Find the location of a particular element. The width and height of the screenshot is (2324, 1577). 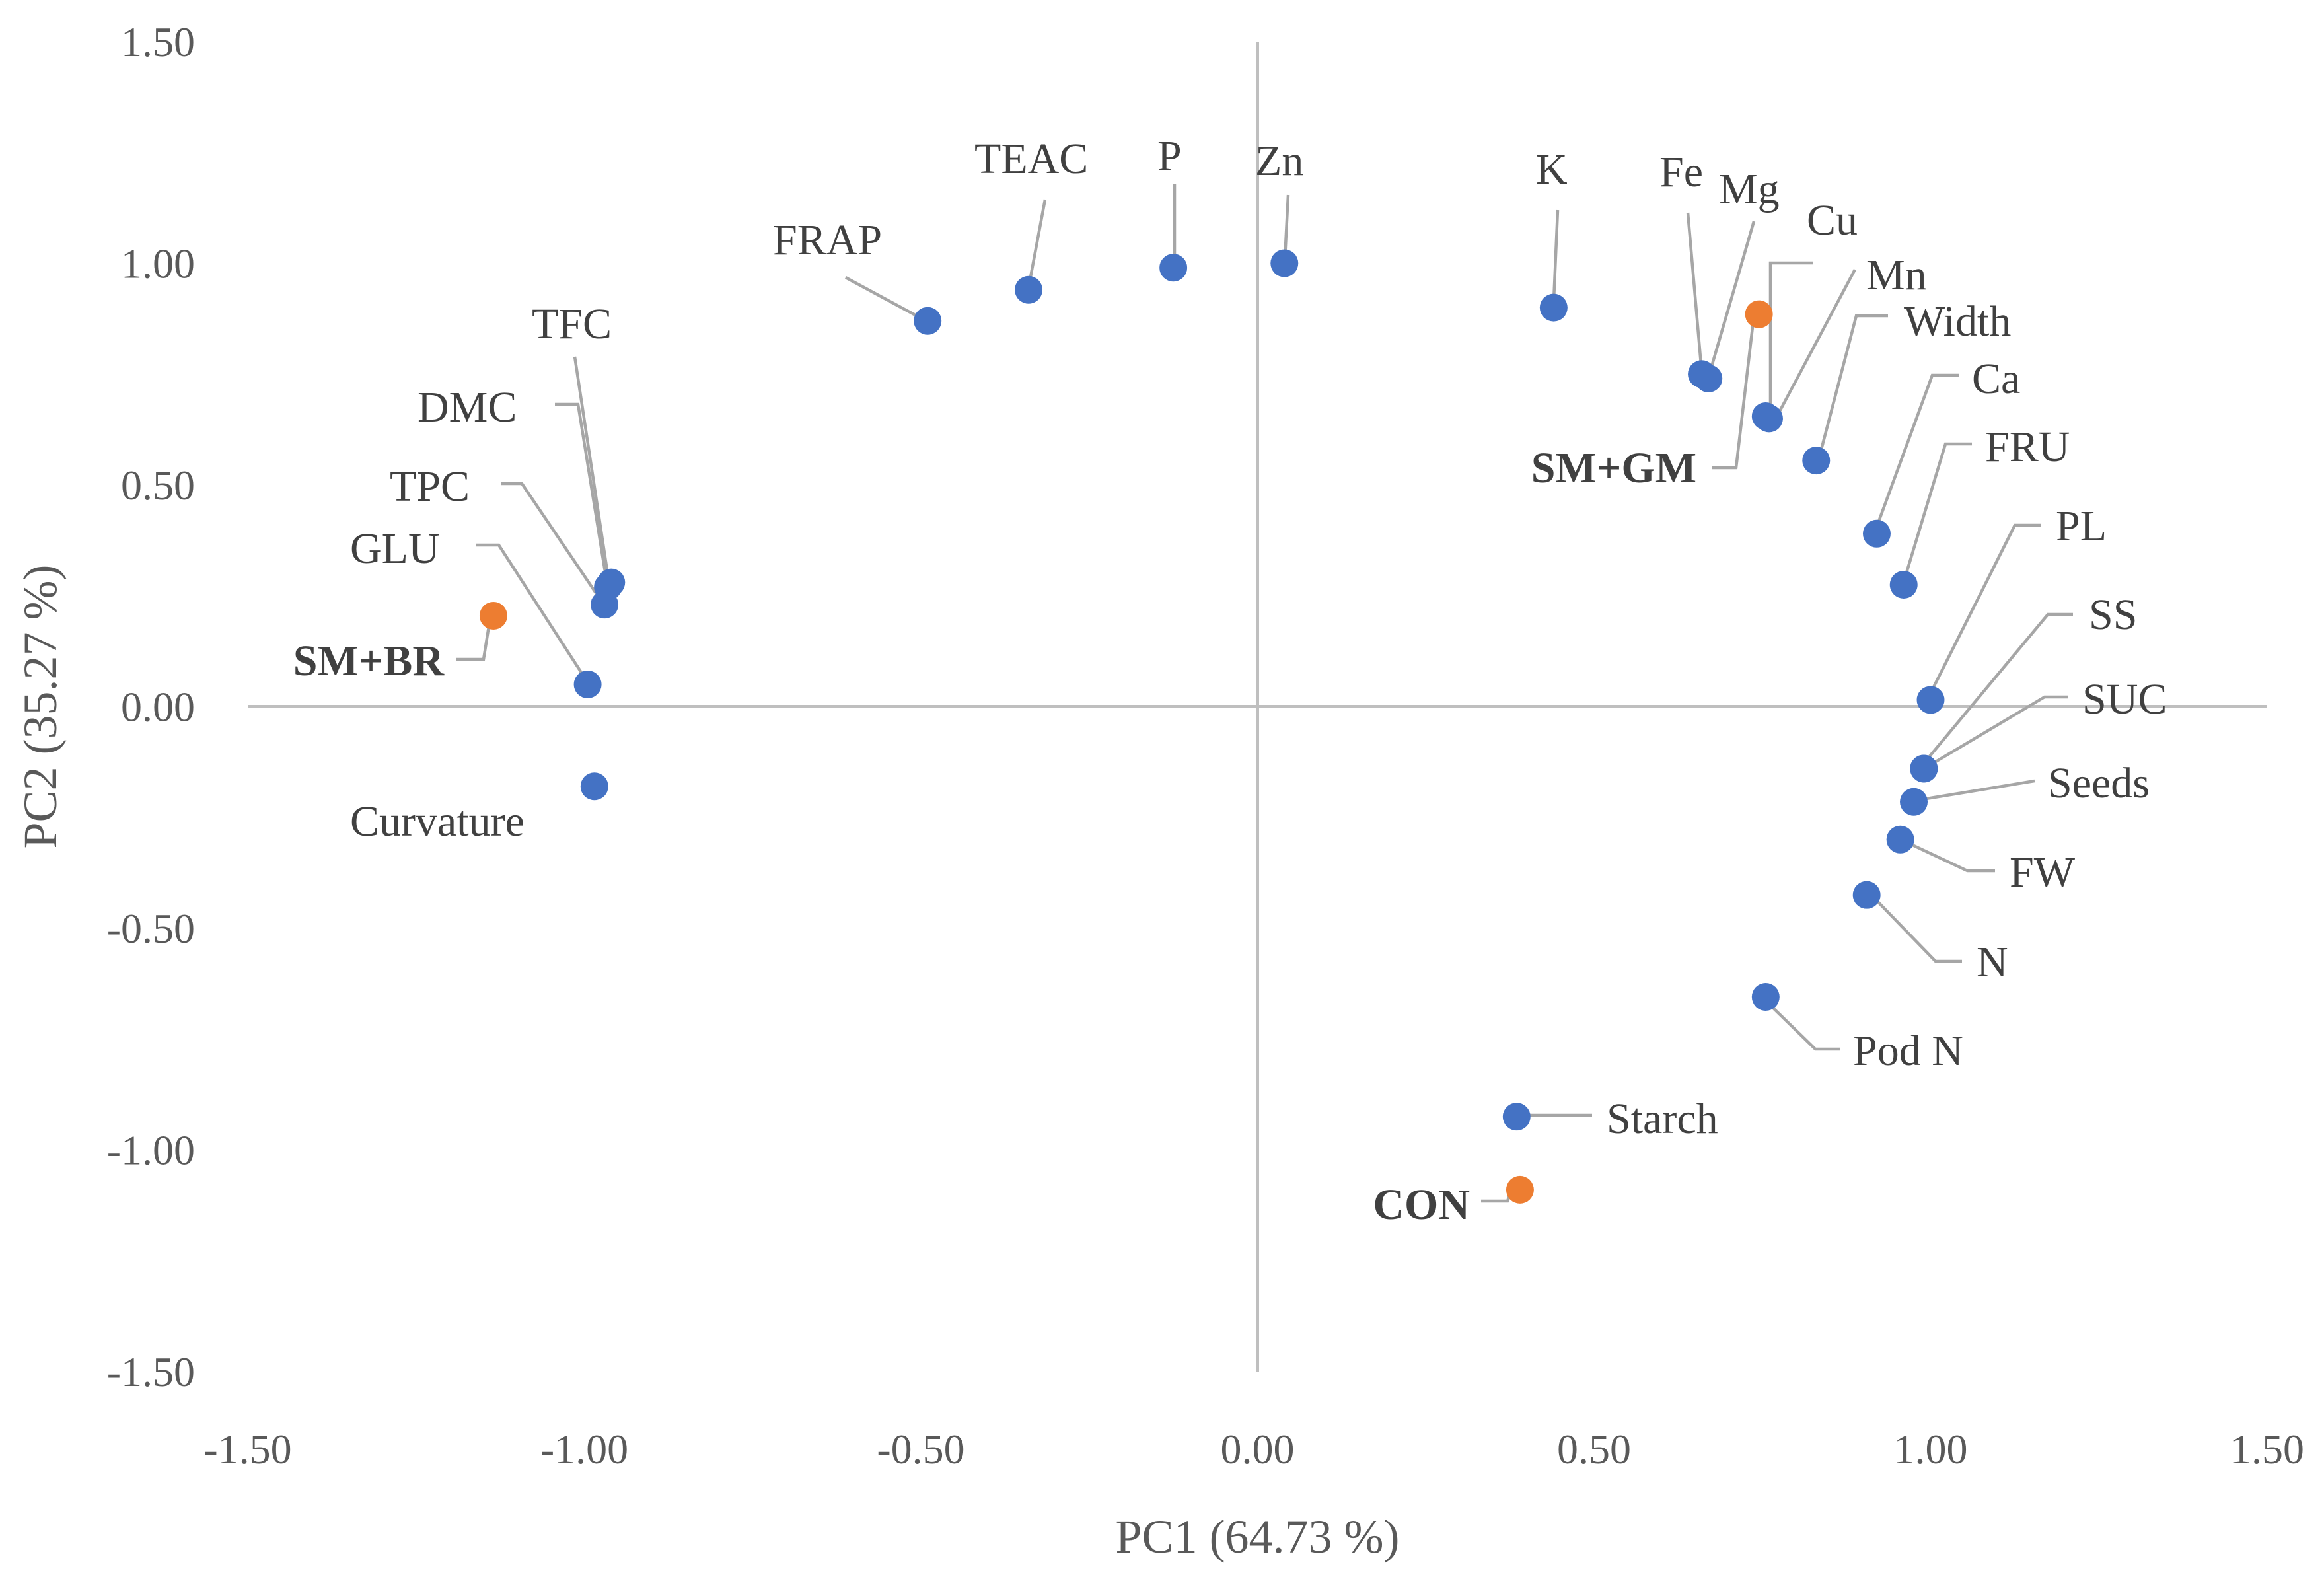

leader-line-frap is located at coordinates (883, 298).